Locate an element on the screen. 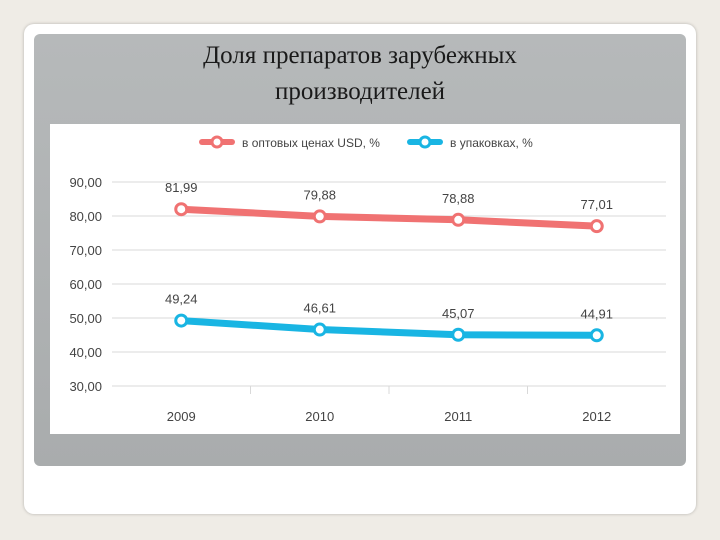 Image resolution: width=720 pixels, height=540 pixels. data-label: 79,88 is located at coordinates (319, 194).